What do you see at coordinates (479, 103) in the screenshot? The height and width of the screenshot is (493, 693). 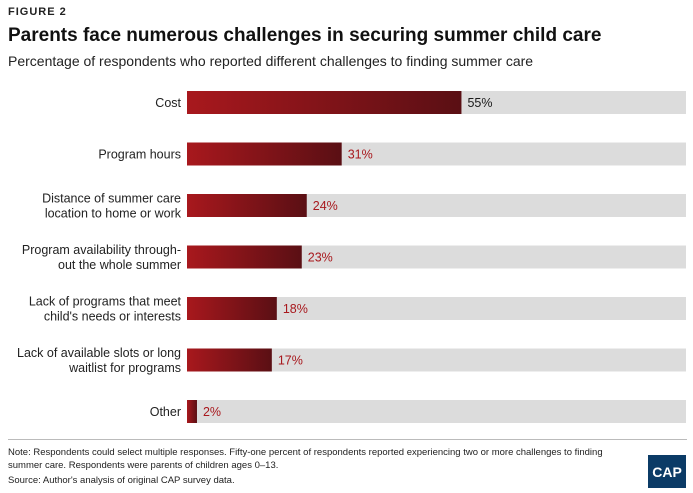 I see `value-label: 55%` at bounding box center [479, 103].